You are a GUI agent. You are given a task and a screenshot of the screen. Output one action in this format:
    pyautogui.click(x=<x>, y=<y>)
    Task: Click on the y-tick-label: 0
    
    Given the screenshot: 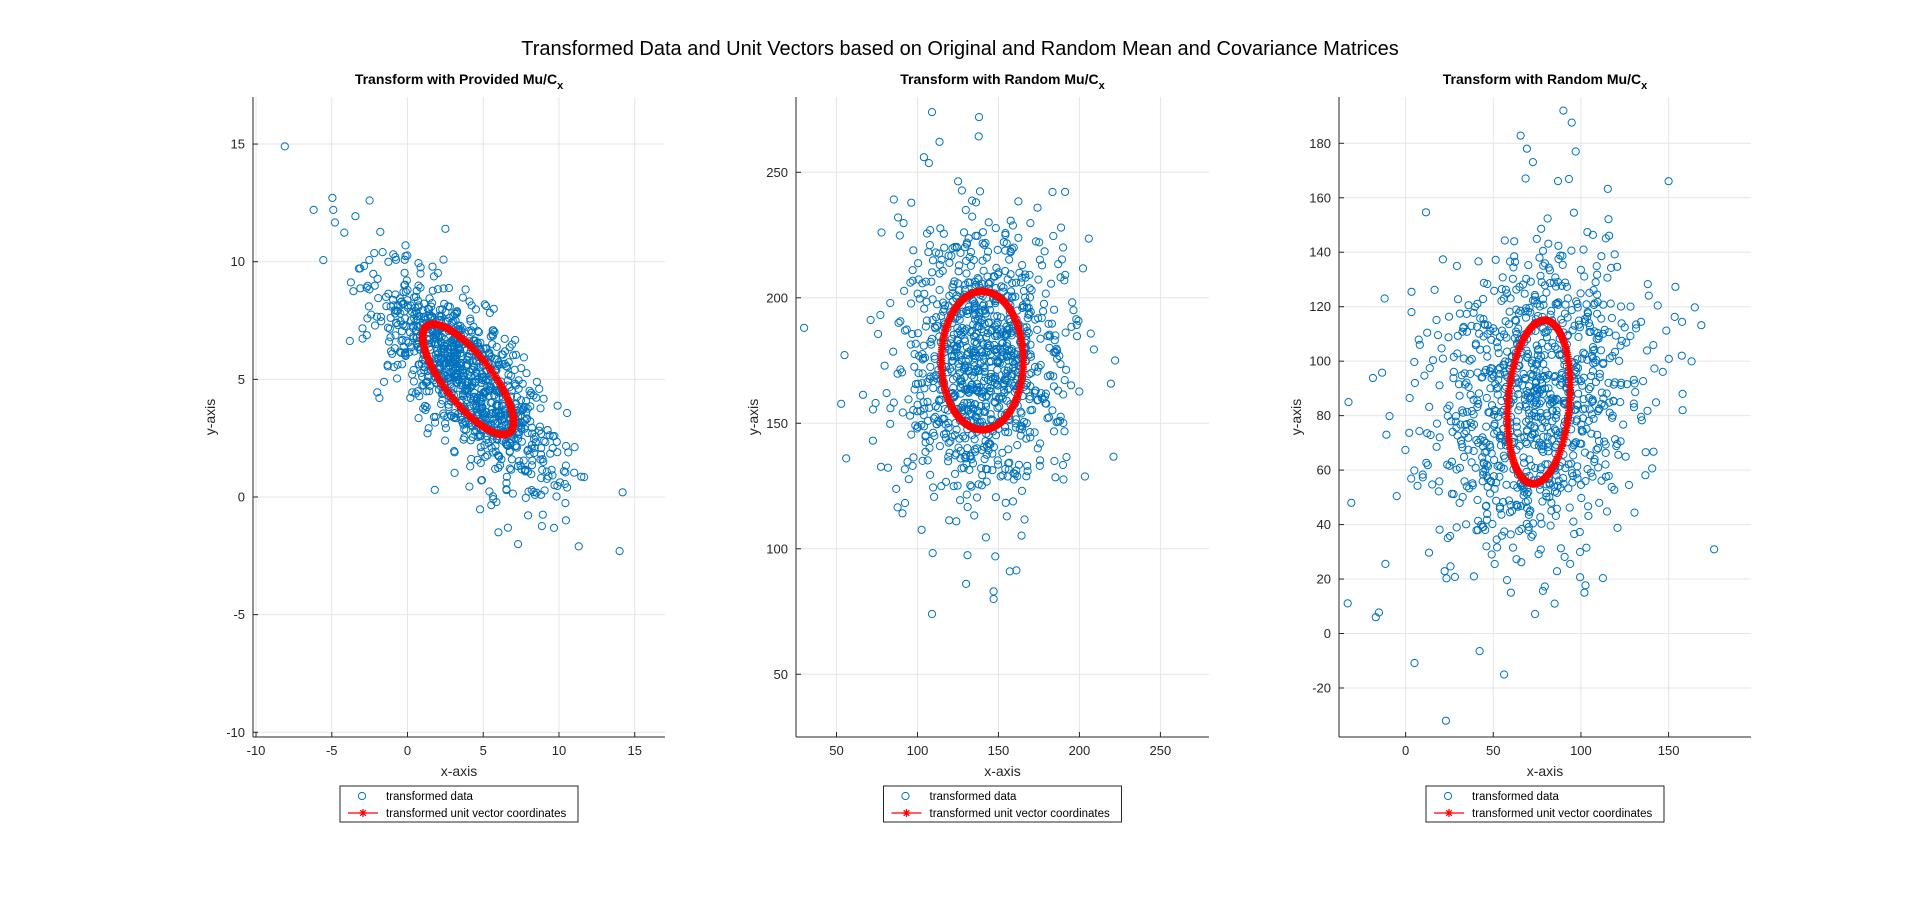 What is the action you would take?
    pyautogui.click(x=241, y=497)
    